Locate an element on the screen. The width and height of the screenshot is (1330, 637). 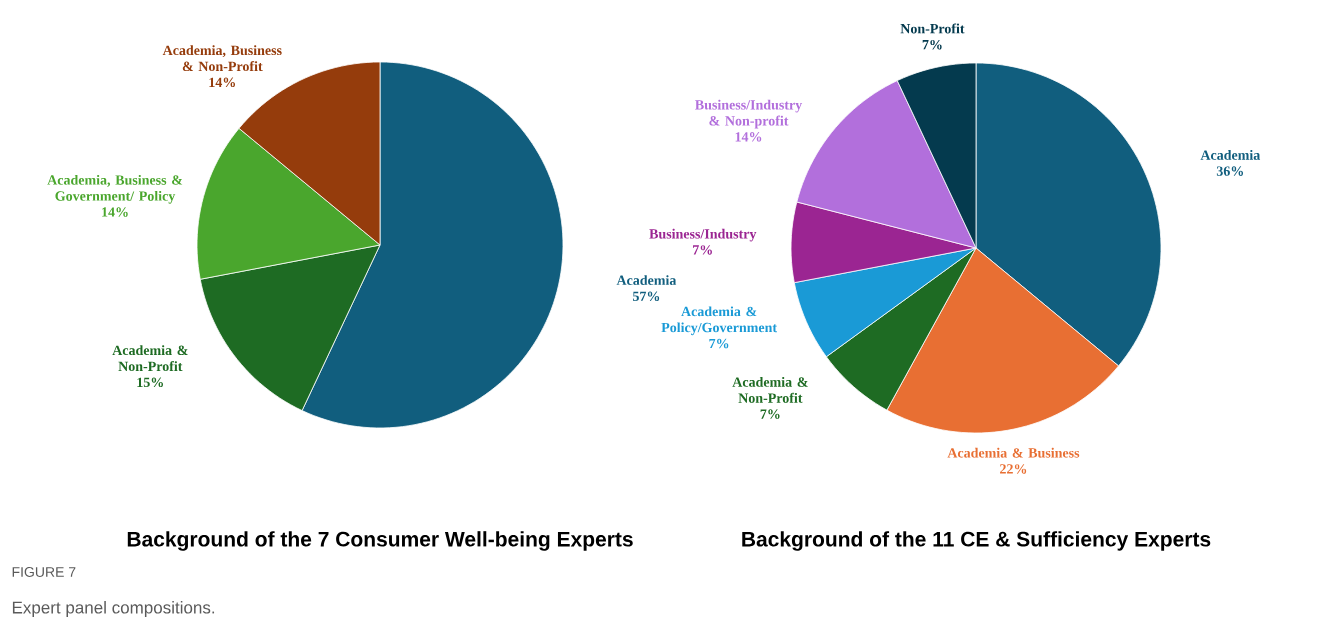
text: Background of the 7 Consumer Well-being Experts is located at coordinates (380, 541).